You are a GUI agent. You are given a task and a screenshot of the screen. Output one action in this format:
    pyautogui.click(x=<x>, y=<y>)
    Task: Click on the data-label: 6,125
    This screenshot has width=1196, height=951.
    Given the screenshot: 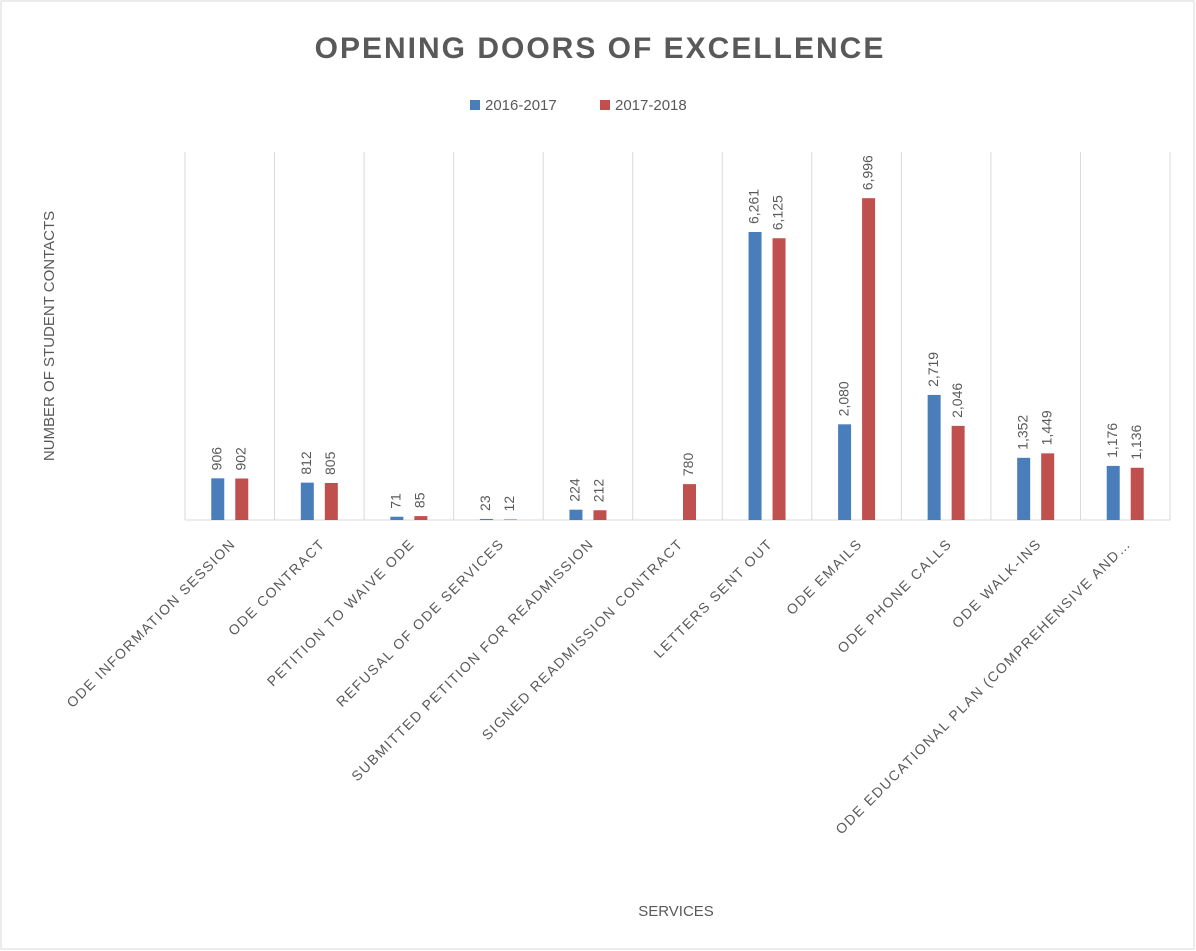 What is the action you would take?
    pyautogui.click(x=778, y=212)
    